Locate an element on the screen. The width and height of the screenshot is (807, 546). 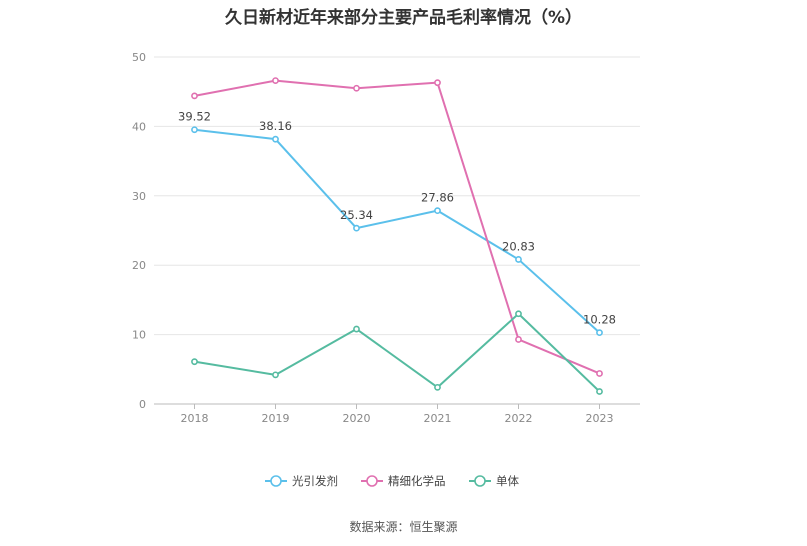
x-tick-label-2022: 2022 is located at coordinates (519, 418).